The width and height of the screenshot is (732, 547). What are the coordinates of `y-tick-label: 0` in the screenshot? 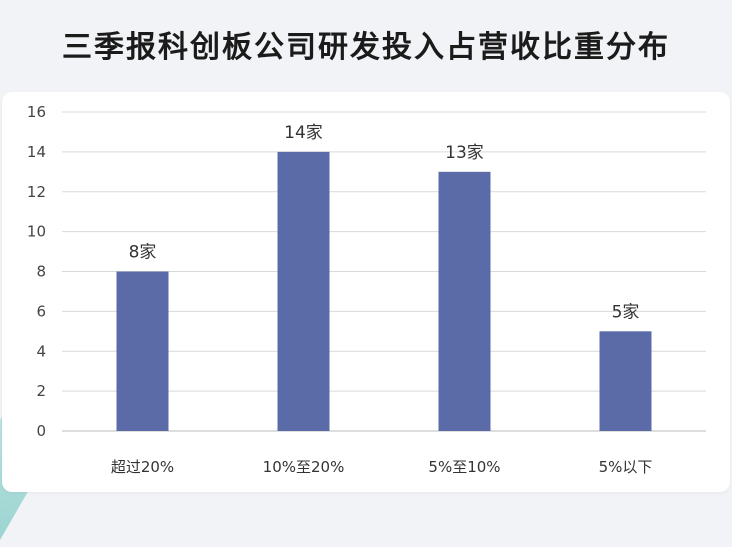 It's located at (41, 431).